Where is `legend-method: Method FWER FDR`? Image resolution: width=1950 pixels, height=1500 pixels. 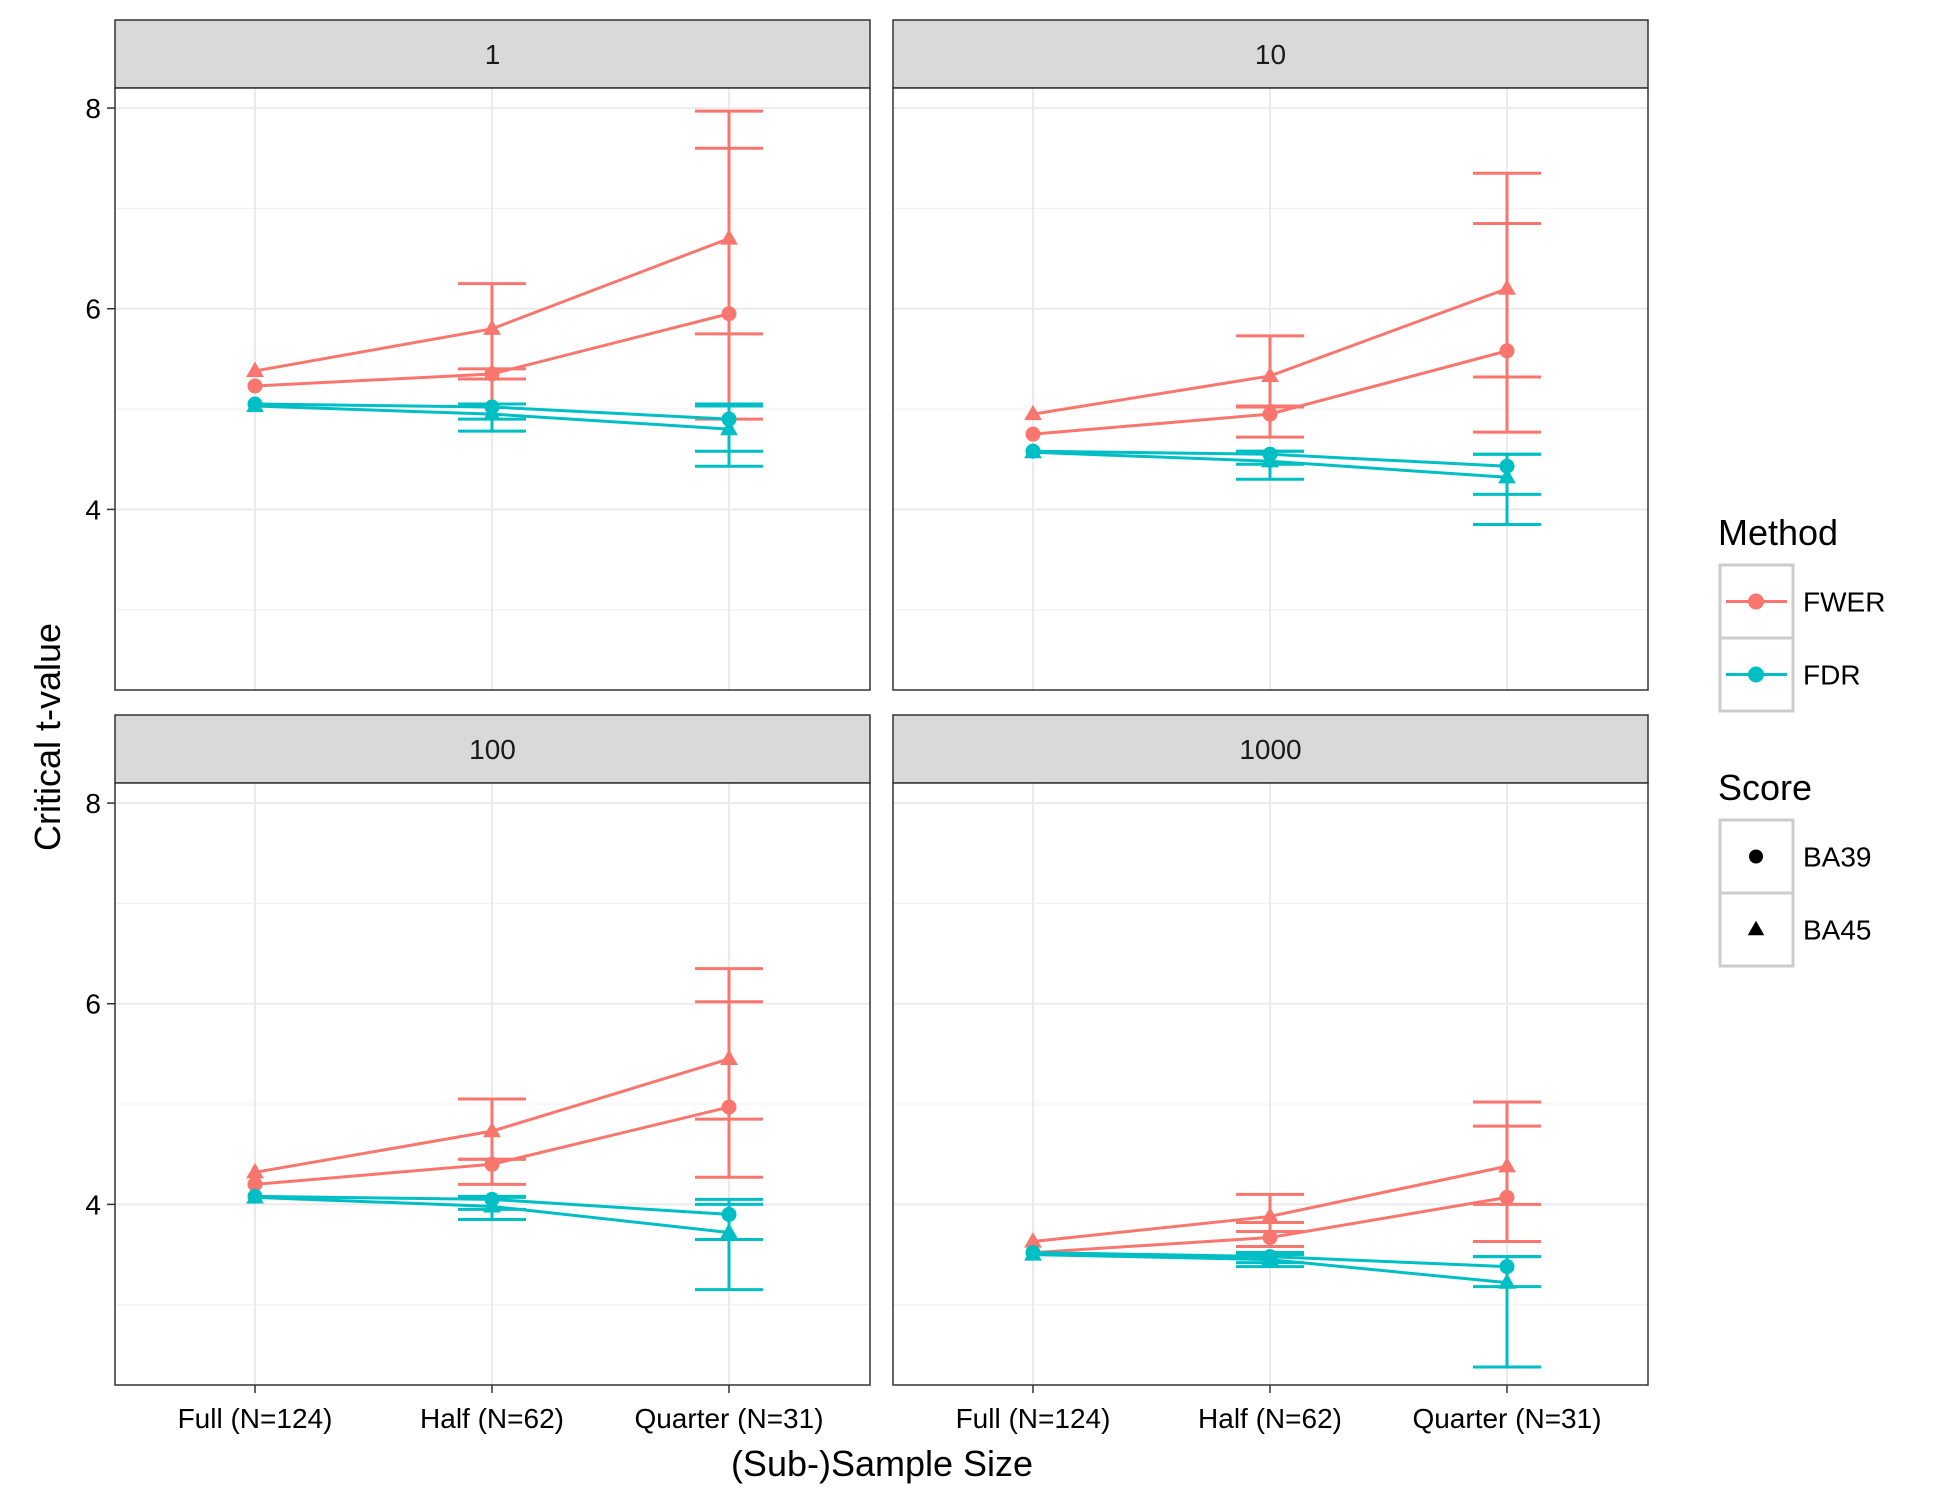 legend-method: Method FWER FDR is located at coordinates (1801, 612).